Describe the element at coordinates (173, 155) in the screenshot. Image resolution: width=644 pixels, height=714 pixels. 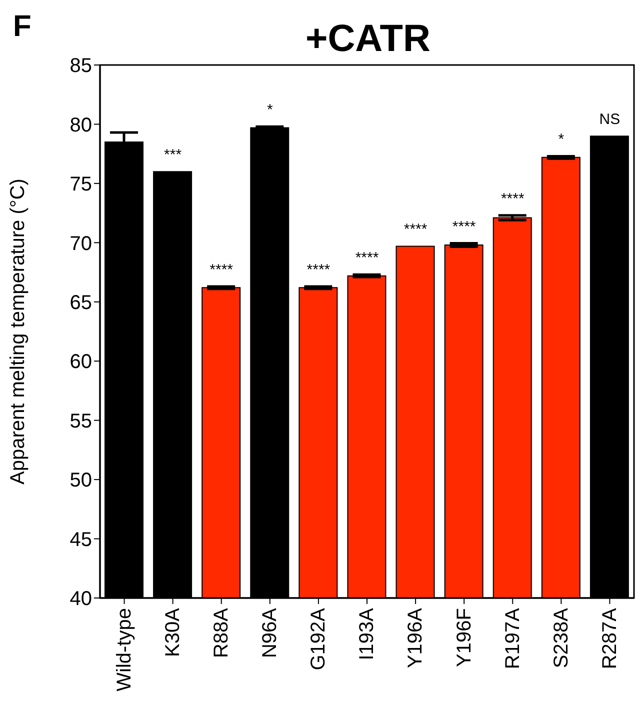
I see `annotation: ***` at that location.